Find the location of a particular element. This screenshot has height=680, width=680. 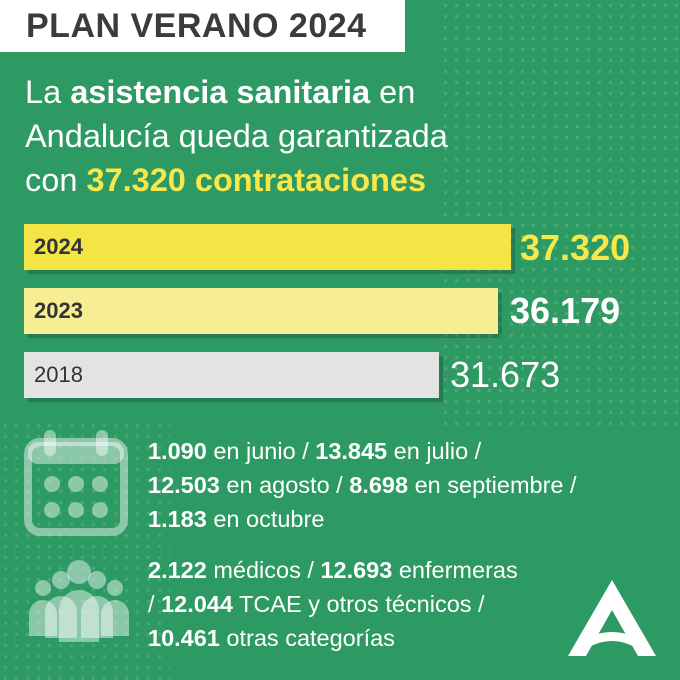

headline-text: con is located at coordinates (56, 180).